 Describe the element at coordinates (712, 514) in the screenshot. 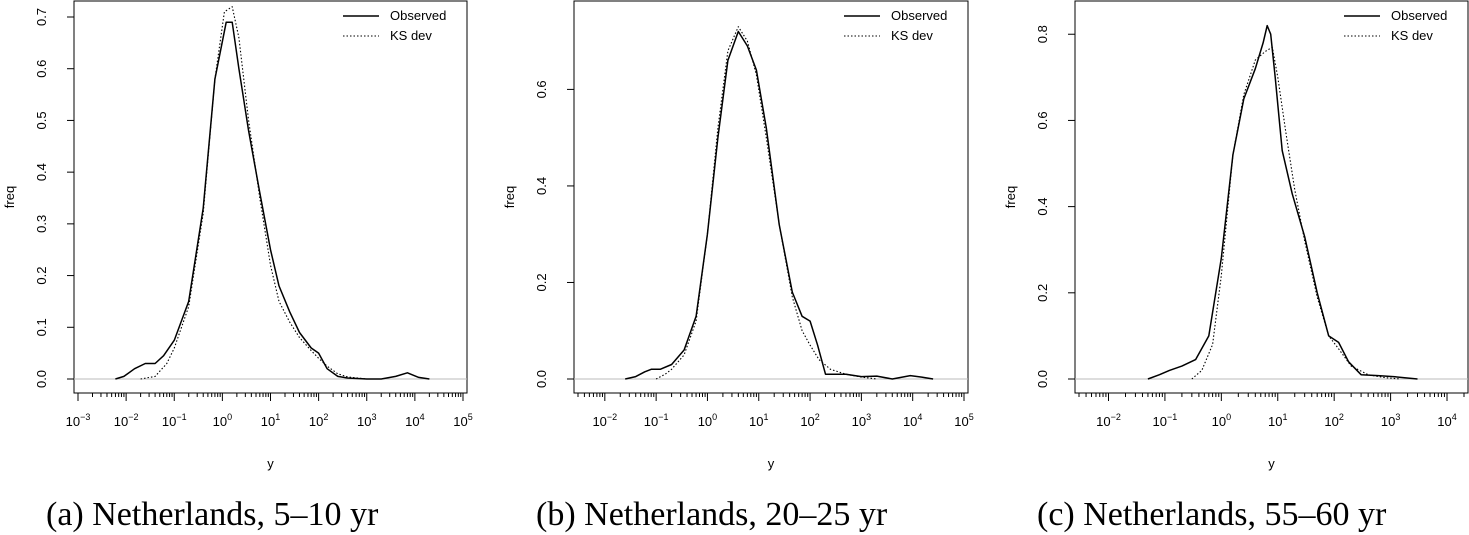

I see `caption-b: (b) Netherlands, 20–25 yr` at that location.